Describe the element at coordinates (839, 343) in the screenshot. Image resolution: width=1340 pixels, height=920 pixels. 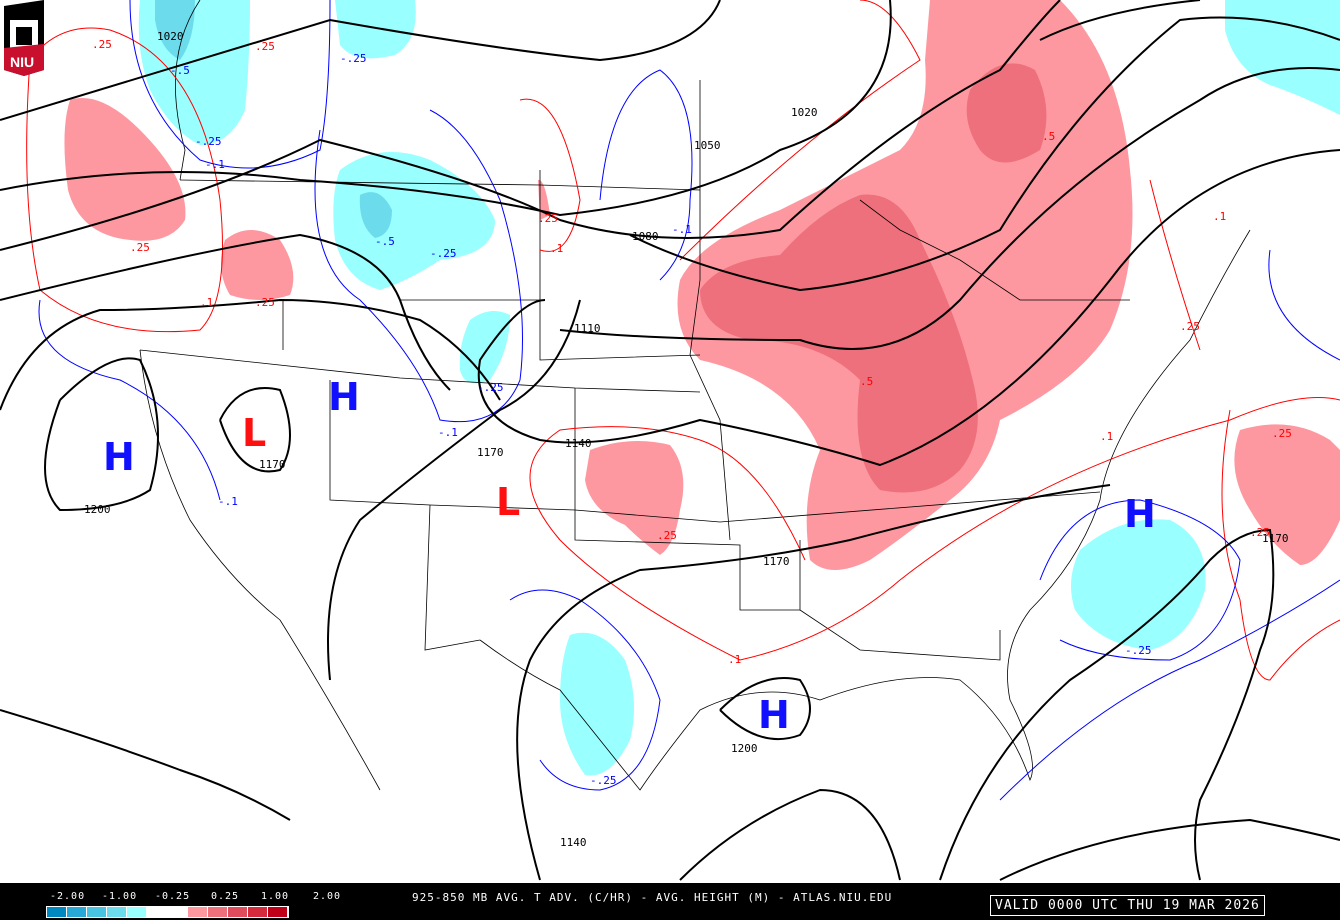
I see `warm-fill-core` at that location.